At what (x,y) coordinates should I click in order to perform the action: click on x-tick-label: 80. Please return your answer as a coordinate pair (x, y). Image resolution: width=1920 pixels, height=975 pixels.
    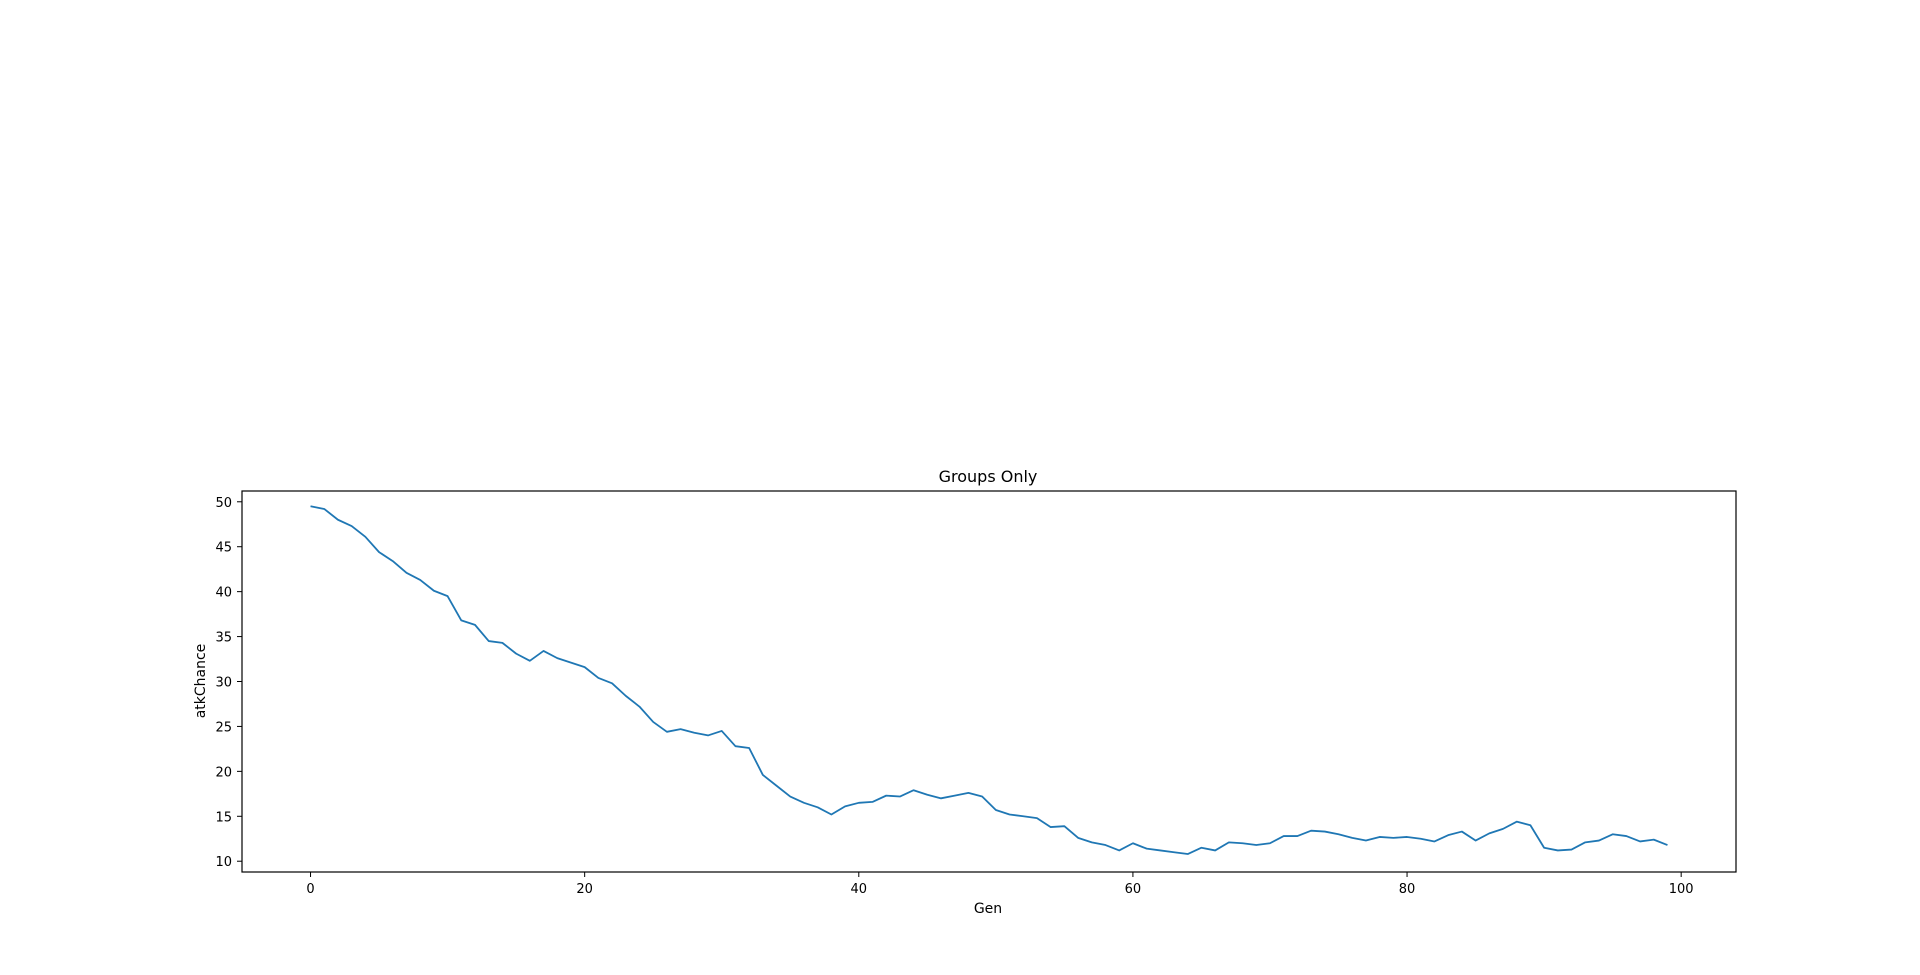
    Looking at the image, I should click on (1407, 889).